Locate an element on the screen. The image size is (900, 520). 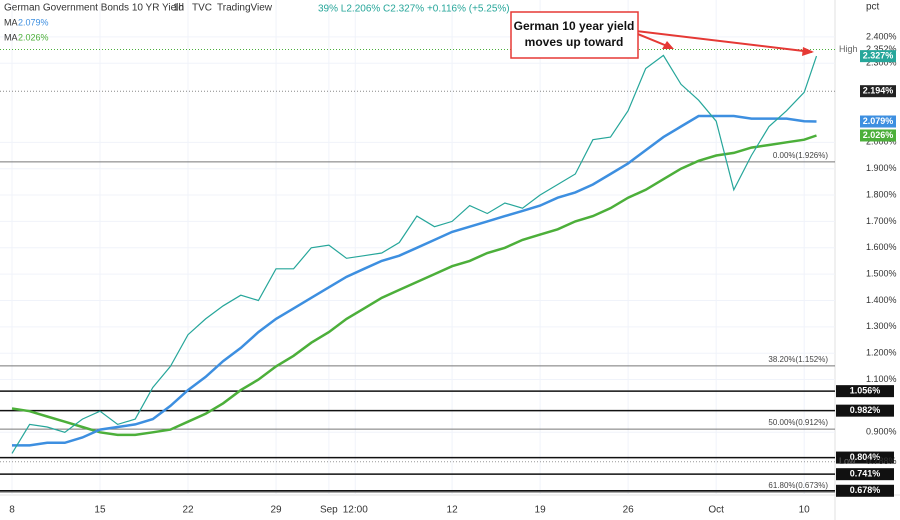
y-tick-label: 2.000% is located at coordinates (881, 142).